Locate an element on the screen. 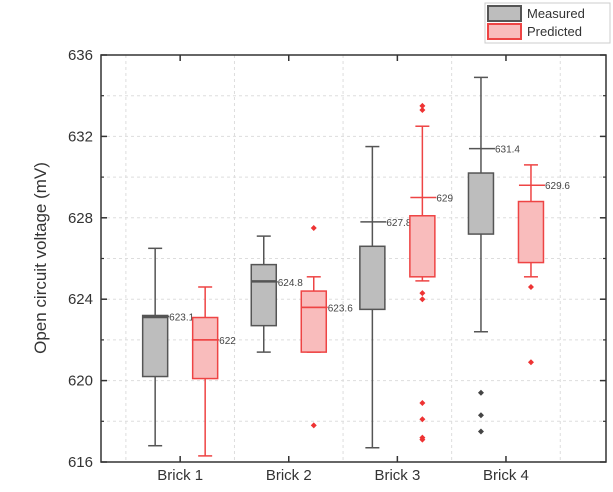 The image size is (613, 492). box-predicted-2: 623.6 is located at coordinates (326, 326).